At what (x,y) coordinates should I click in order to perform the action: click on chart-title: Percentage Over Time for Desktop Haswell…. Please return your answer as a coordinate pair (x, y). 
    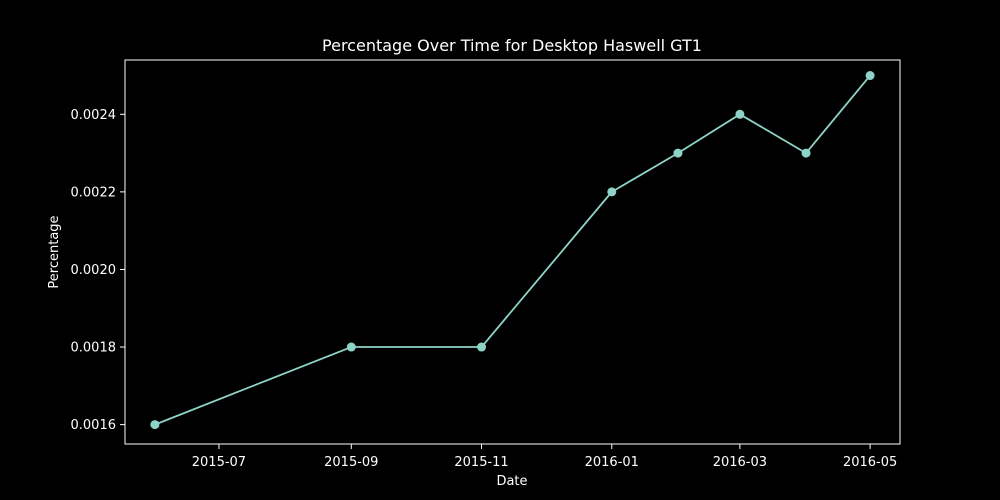
    Looking at the image, I should click on (512, 45).